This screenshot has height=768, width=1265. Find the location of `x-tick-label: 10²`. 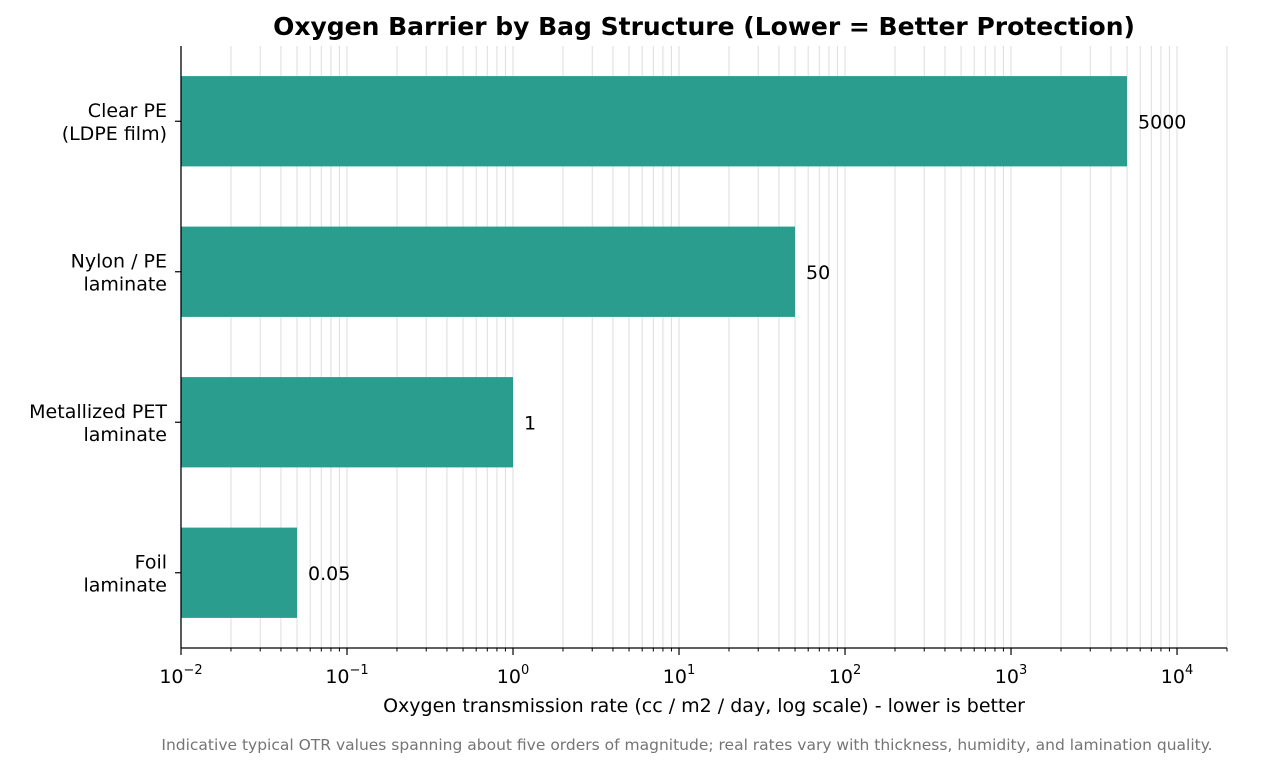

x-tick-label: 10² is located at coordinates (845, 675).